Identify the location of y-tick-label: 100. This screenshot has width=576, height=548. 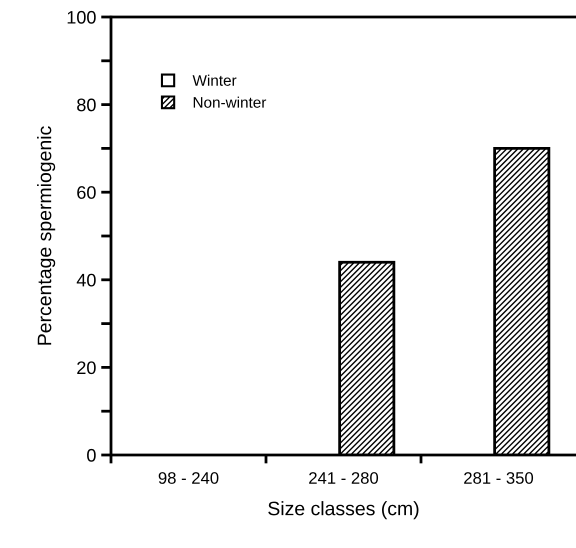
(82, 17).